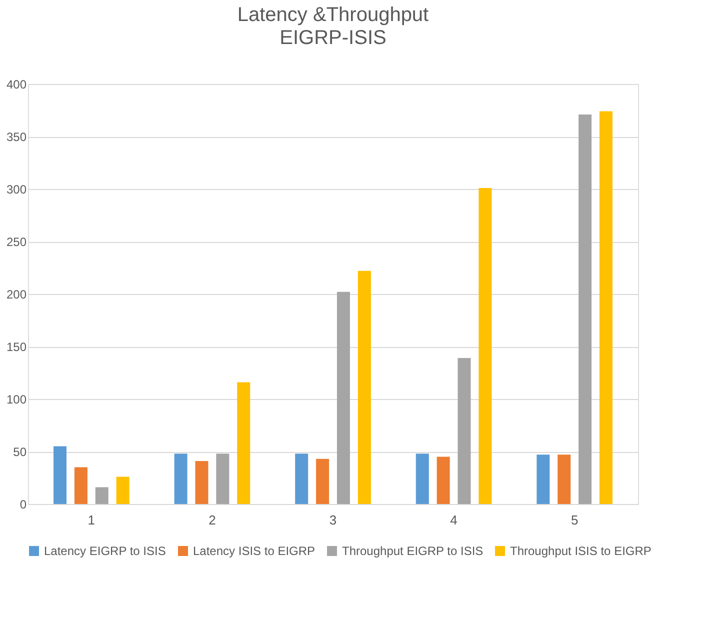 This screenshot has height=621, width=708. What do you see at coordinates (16, 242) in the screenshot?
I see `y-tick-label: 250` at bounding box center [16, 242].